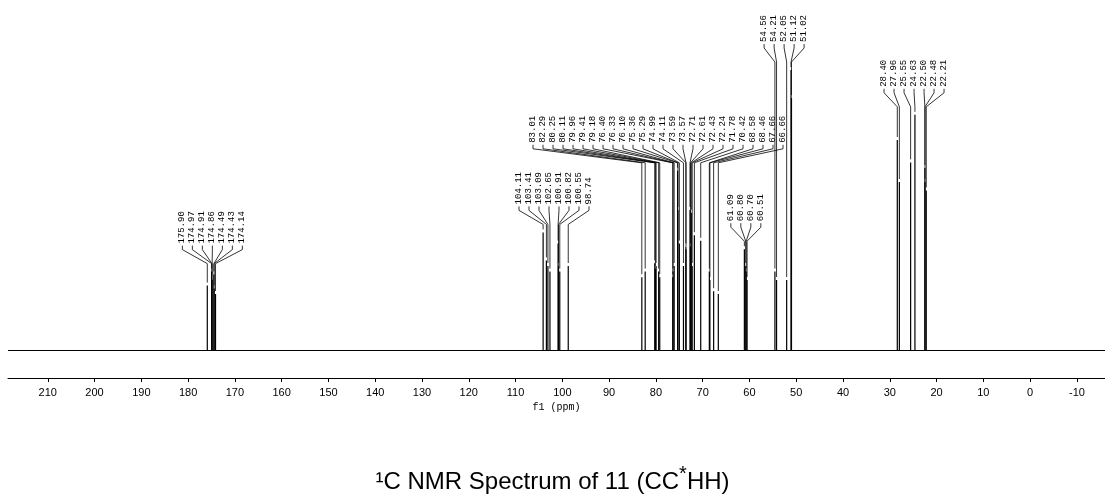  What do you see at coordinates (422, 391) in the screenshot?
I see `x-tick-label: 130` at bounding box center [422, 391].